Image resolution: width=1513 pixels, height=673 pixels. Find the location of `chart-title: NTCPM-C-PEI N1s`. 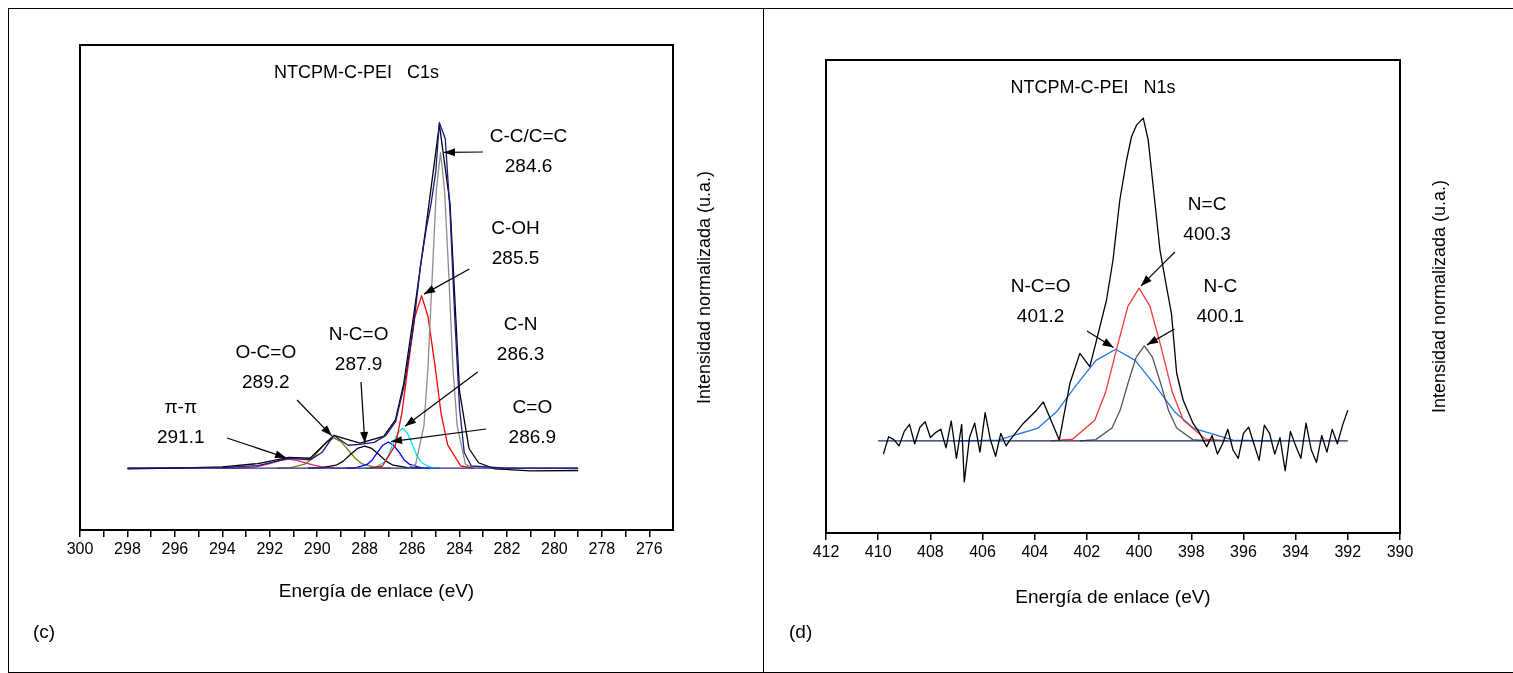

chart-title: NTCPM-C-PEI N1s is located at coordinates (1093, 86).